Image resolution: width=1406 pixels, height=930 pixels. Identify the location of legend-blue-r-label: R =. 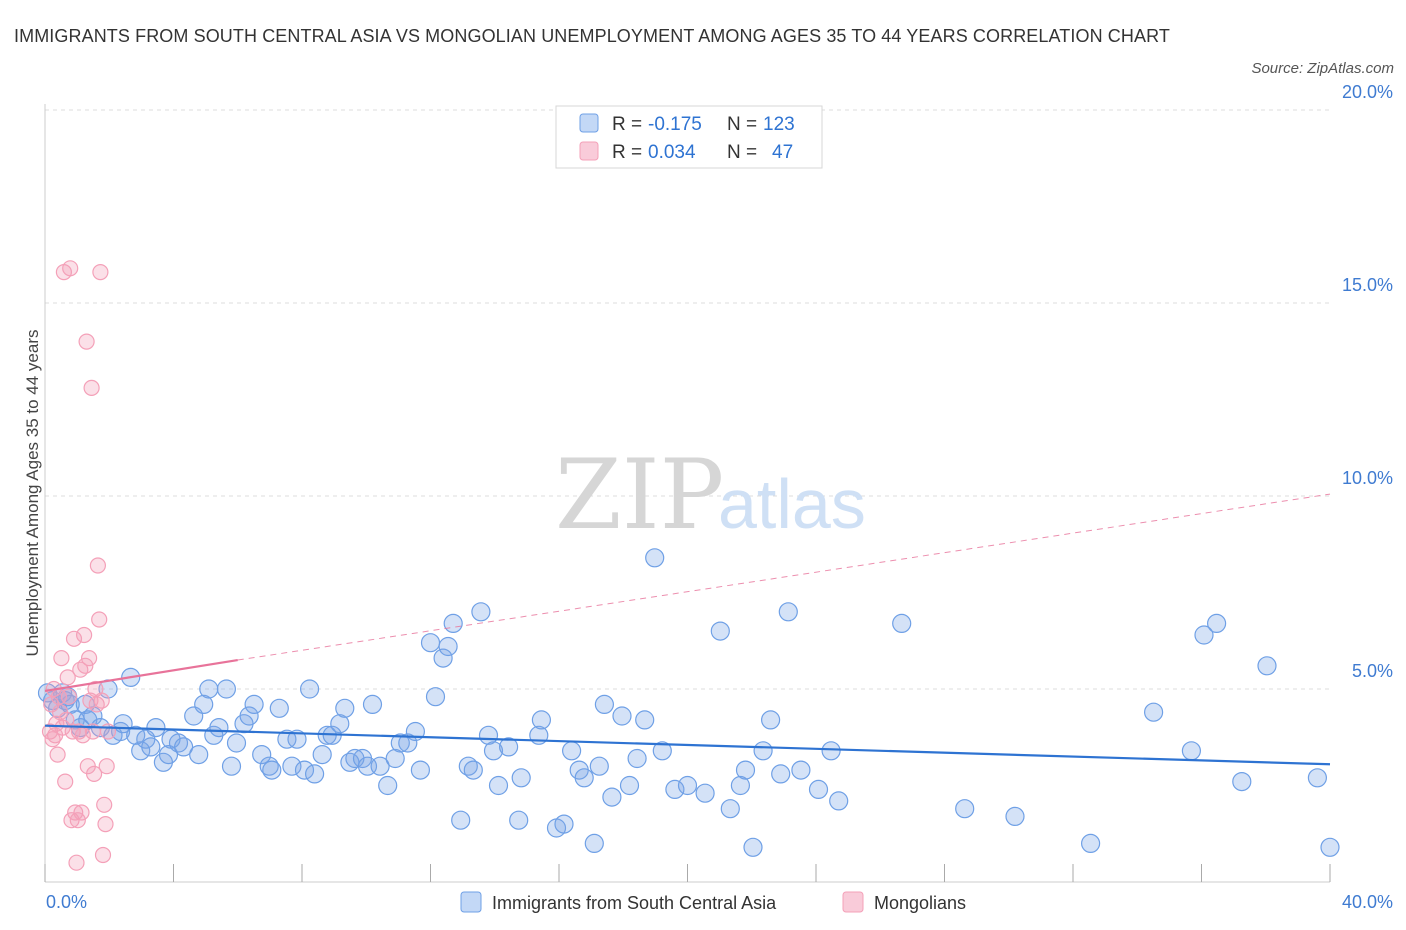
(627, 124).